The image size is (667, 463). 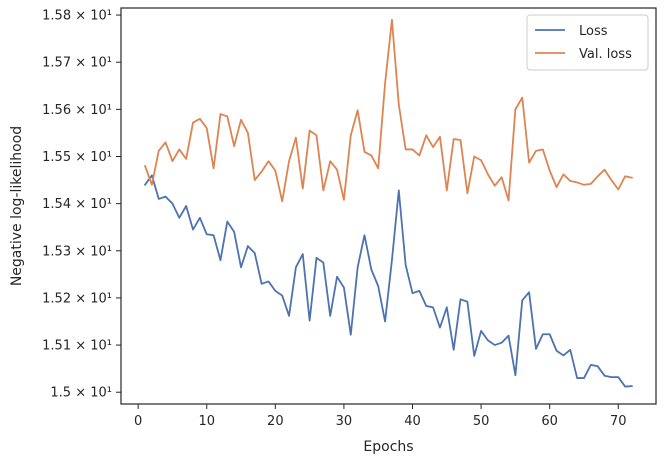 What do you see at coordinates (593, 31) in the screenshot?
I see `legend-label-loss: Loss` at bounding box center [593, 31].